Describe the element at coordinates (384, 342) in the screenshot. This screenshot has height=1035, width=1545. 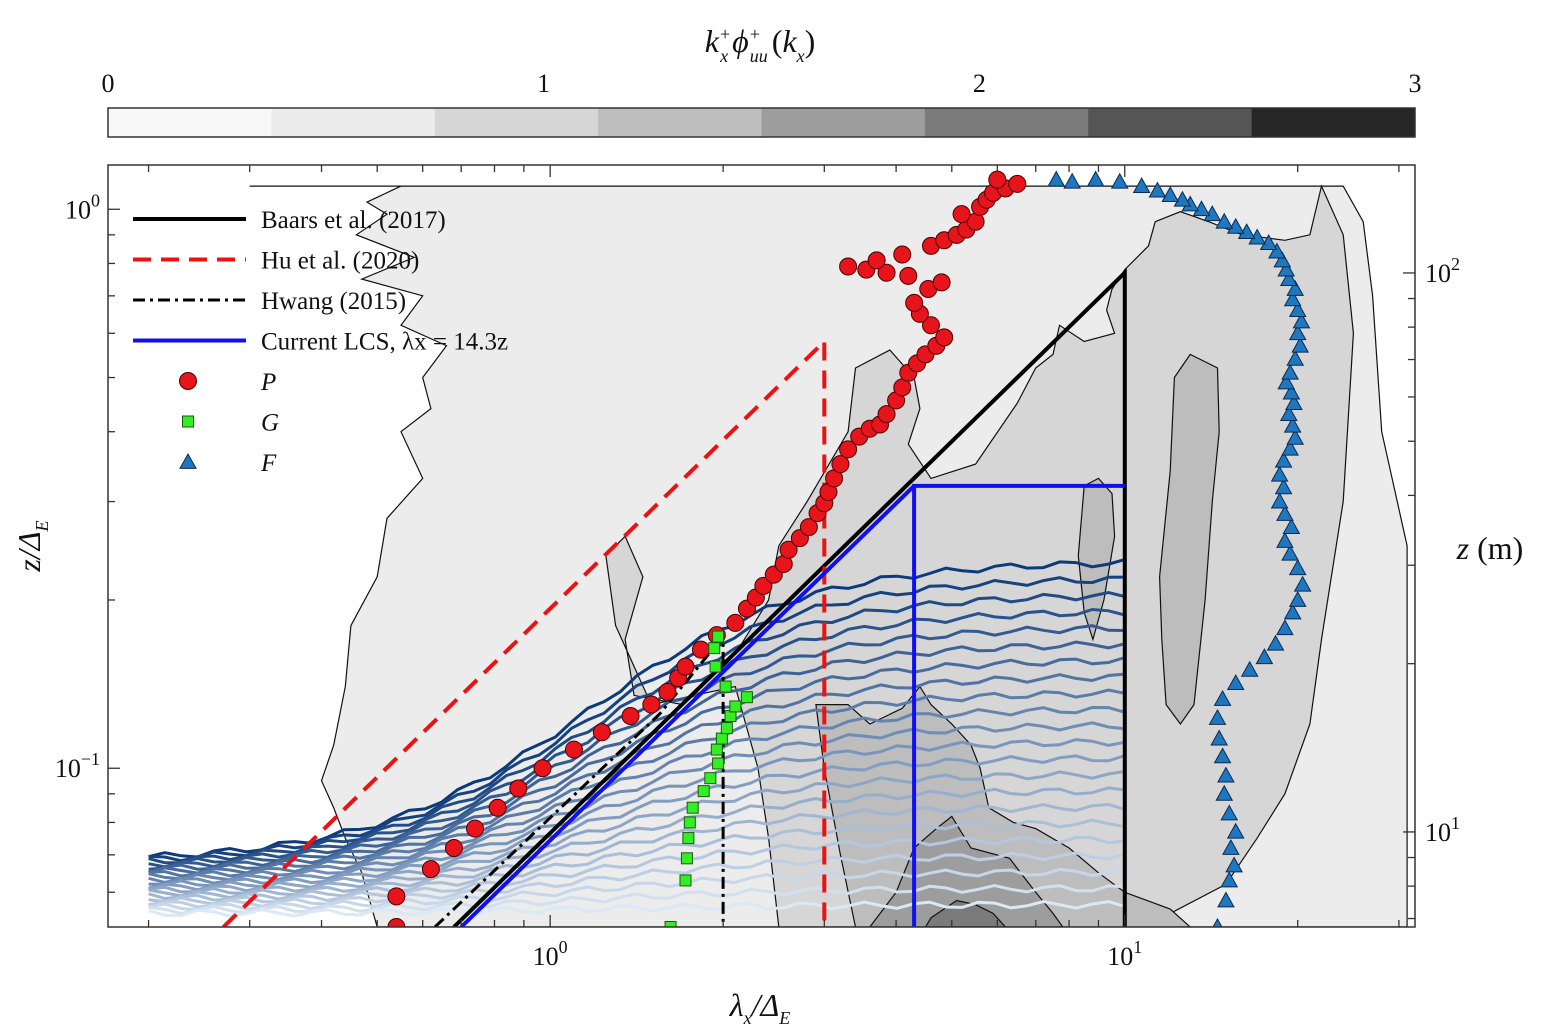
I see `legend-label-lcs: Current LCS, λx = 14.3z` at that location.